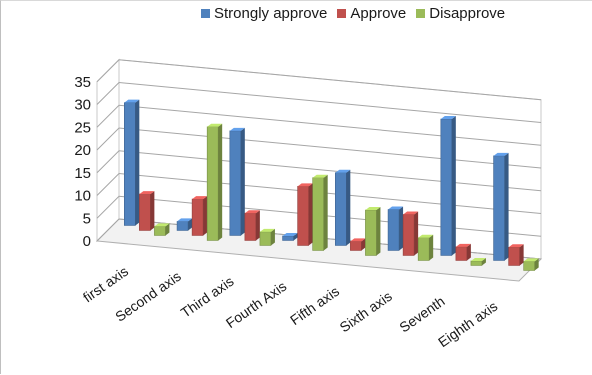  I want to click on y-tick-label: 35, so click(82, 82).